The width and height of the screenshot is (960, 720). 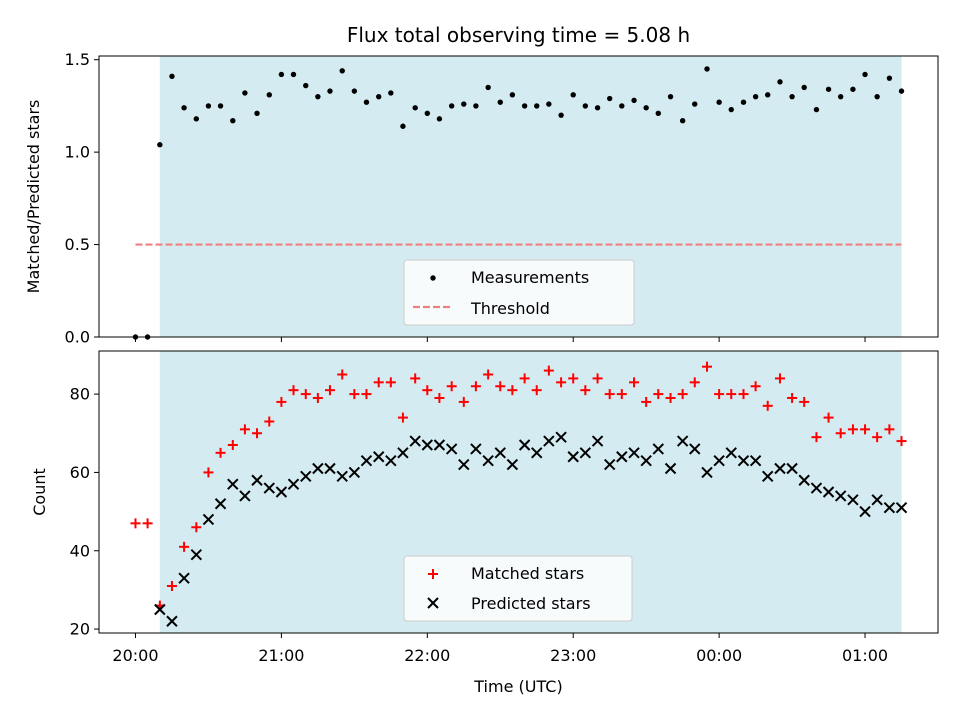 I want to click on top-x-axis-ticks, so click(x=500, y=339).